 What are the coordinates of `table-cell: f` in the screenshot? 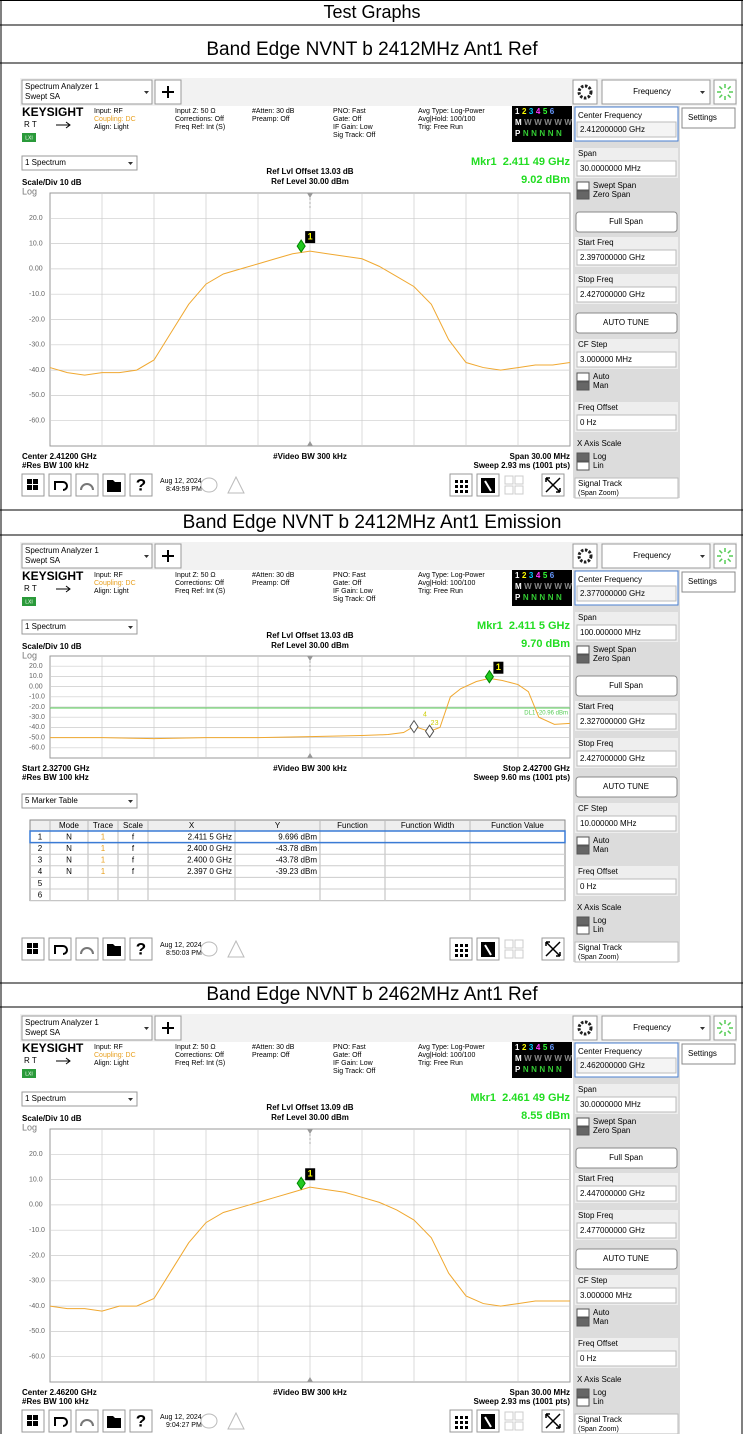 It's located at (133, 836).